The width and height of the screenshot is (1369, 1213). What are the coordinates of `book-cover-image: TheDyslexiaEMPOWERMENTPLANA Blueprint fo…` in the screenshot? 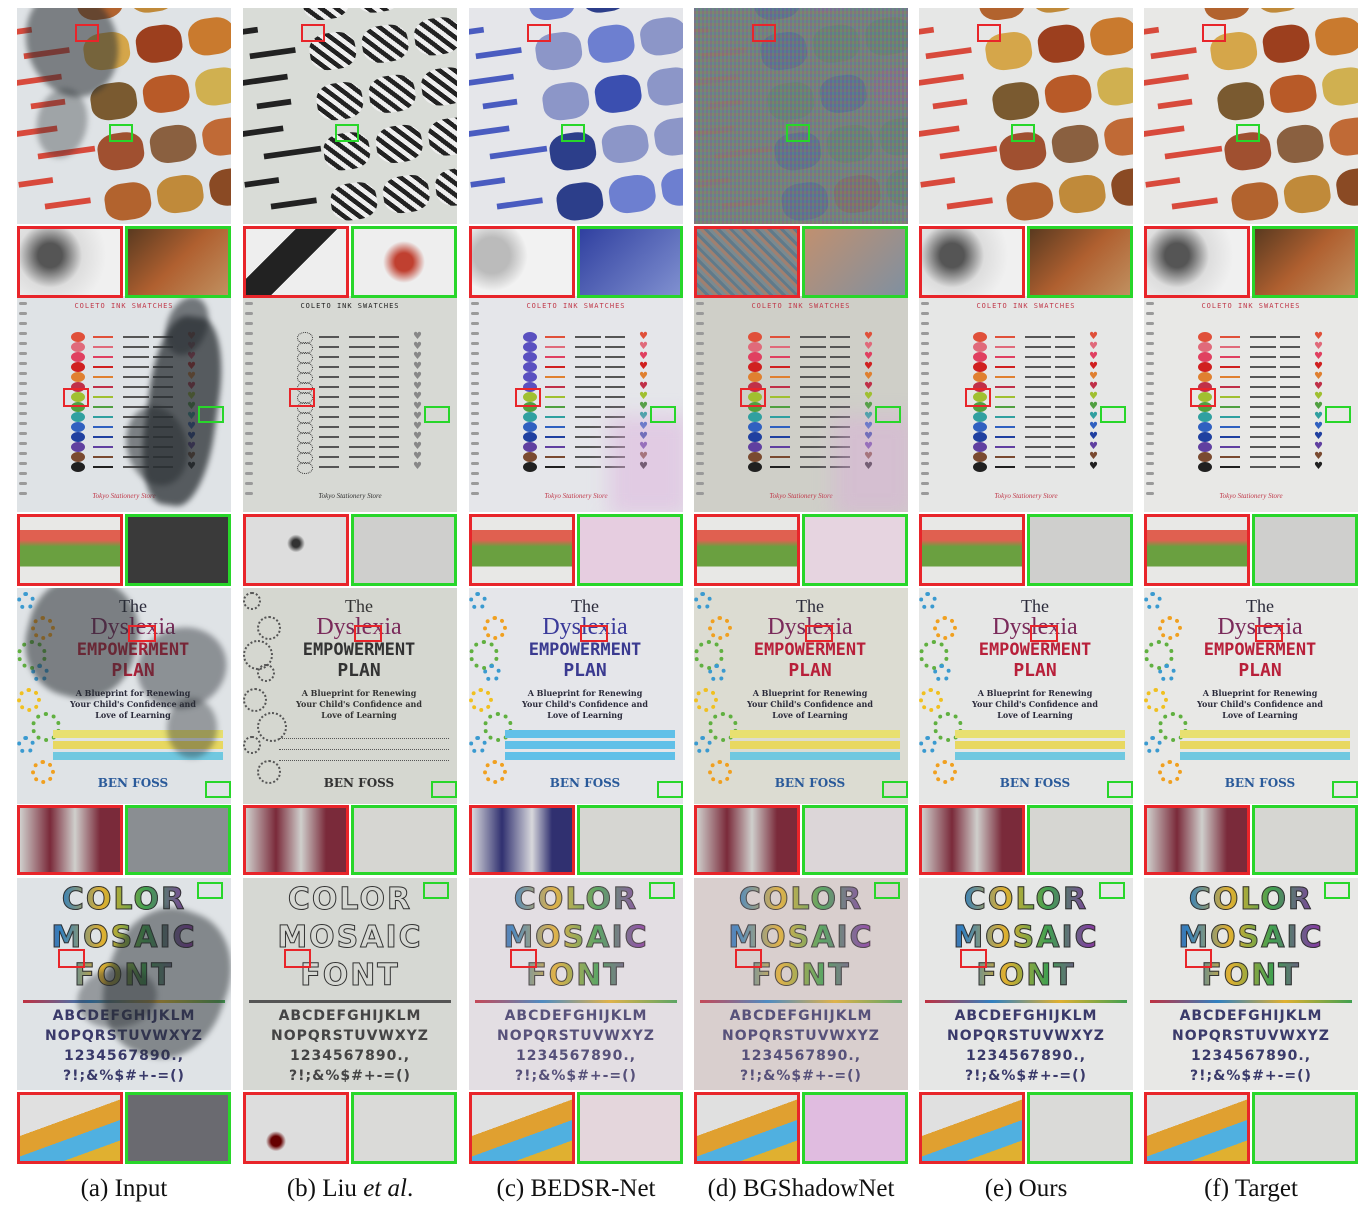 It's located at (1251, 696).